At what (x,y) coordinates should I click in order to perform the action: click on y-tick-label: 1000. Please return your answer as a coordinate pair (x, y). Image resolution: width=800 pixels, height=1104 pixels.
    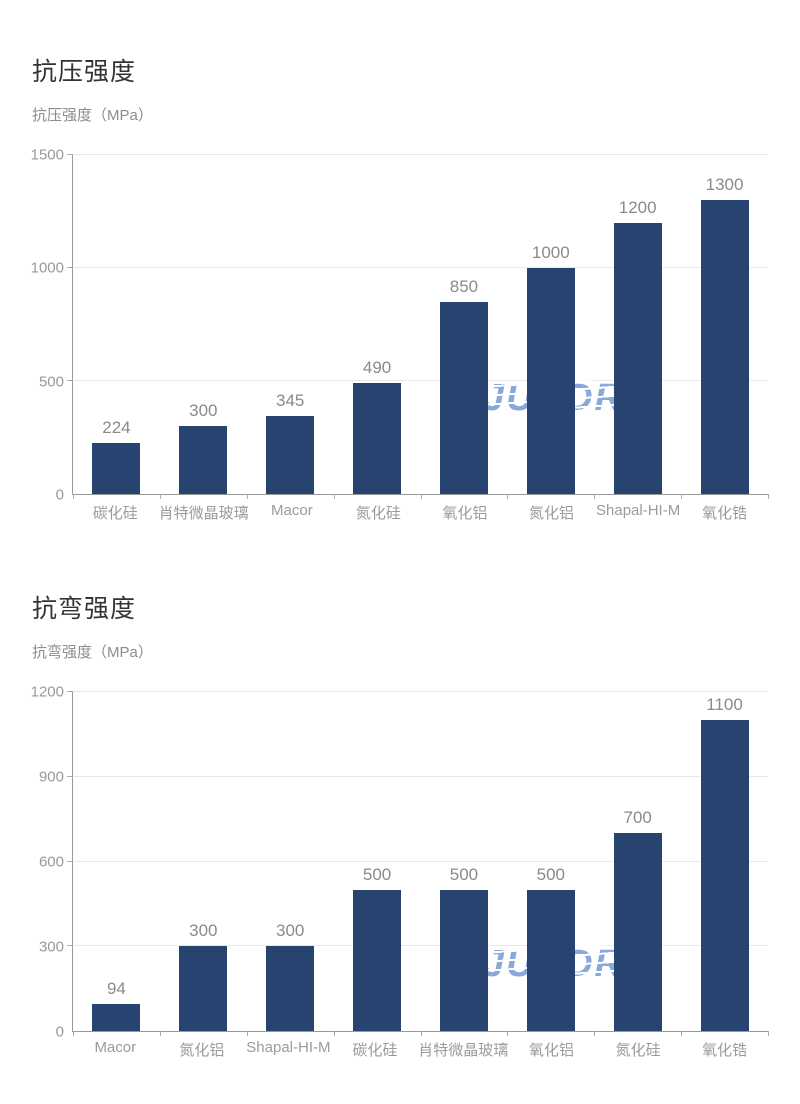
    Looking at the image, I should click on (47, 268).